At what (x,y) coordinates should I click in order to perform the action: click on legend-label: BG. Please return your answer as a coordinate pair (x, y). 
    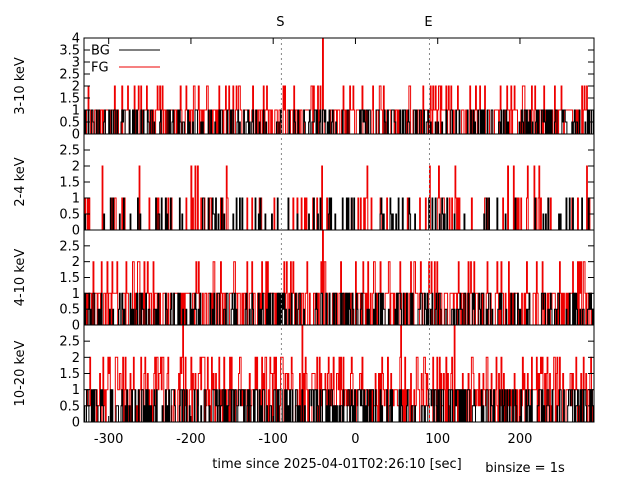
    Looking at the image, I should click on (100, 51).